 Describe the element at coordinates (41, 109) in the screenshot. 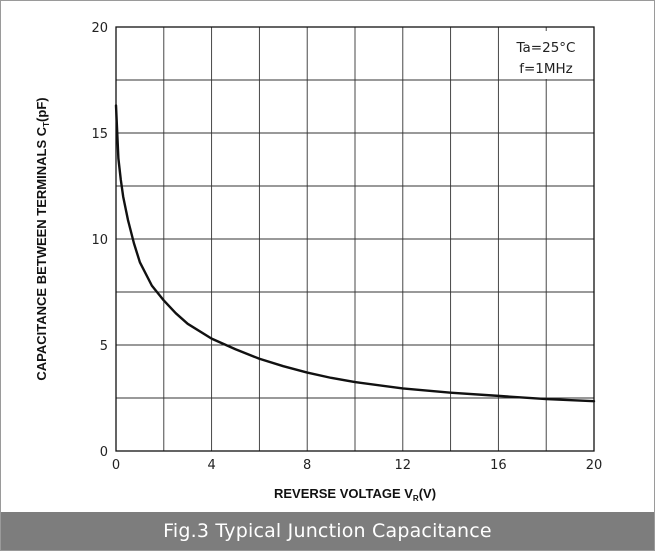

I see `y-axis-label-unit: (pF)` at that location.